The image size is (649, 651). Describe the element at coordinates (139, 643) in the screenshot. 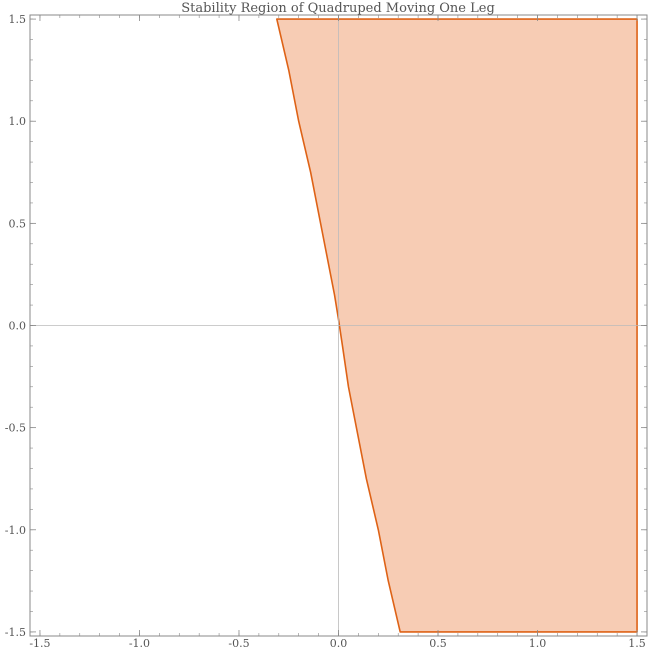

I see `x-tick-label: -1.0` at that location.